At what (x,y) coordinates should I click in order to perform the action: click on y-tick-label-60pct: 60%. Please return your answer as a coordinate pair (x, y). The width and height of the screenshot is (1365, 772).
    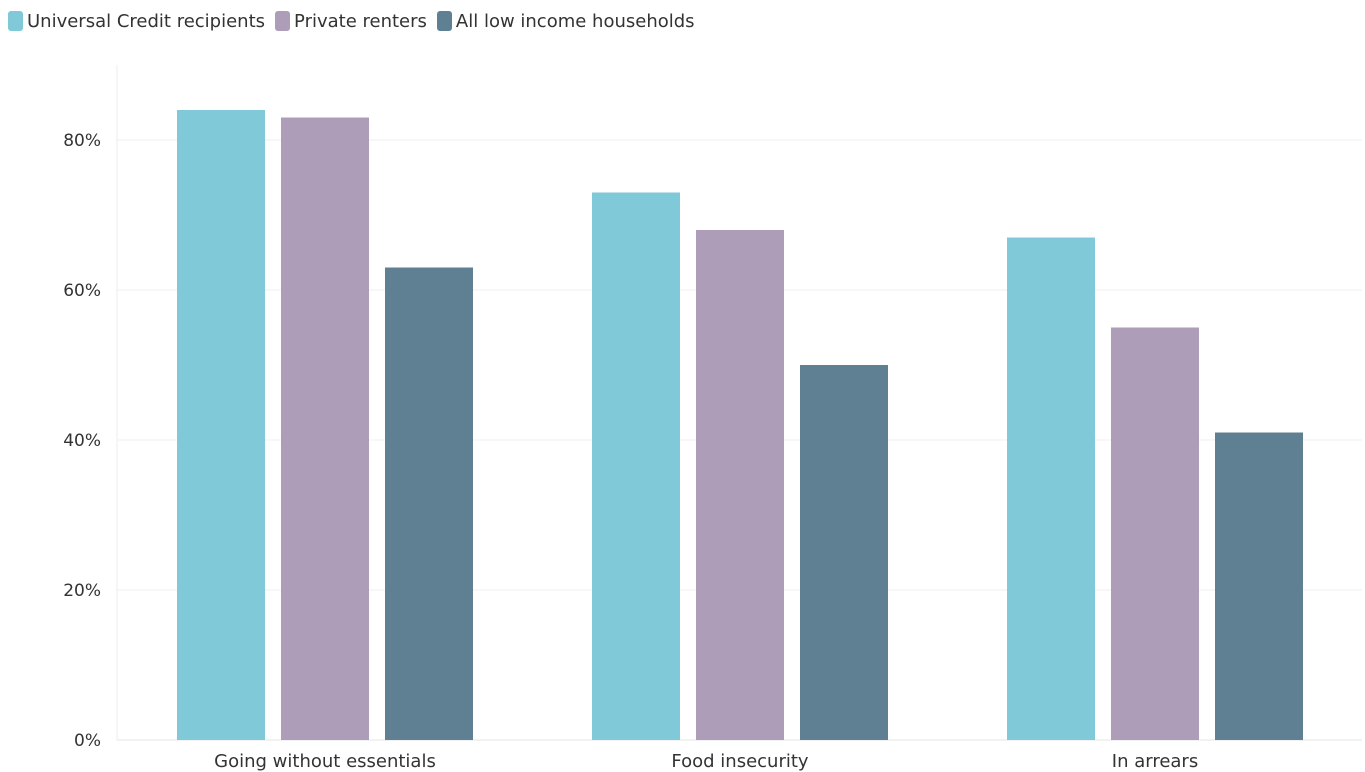
    Looking at the image, I should click on (82, 291).